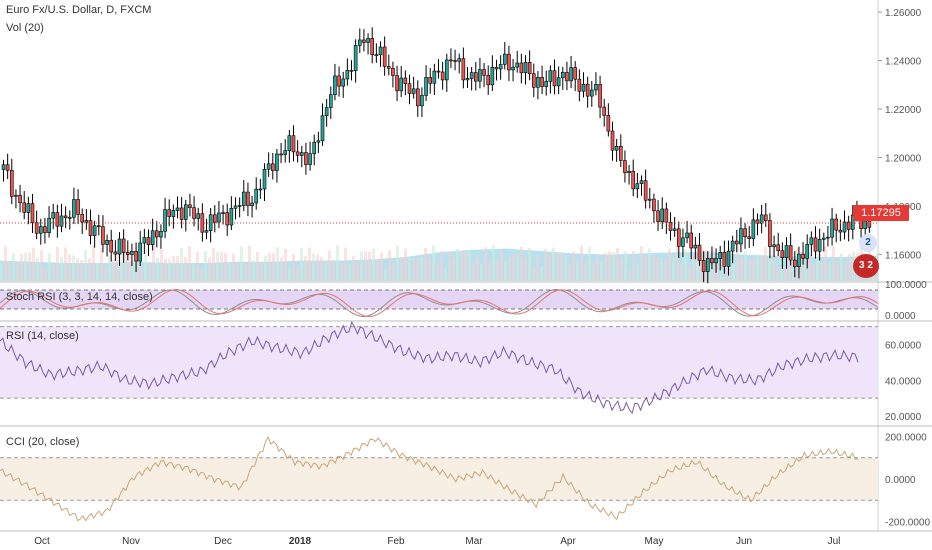 The image size is (932, 550). What do you see at coordinates (834, 541) in the screenshot?
I see `time-axis-label-9: Jul` at bounding box center [834, 541].